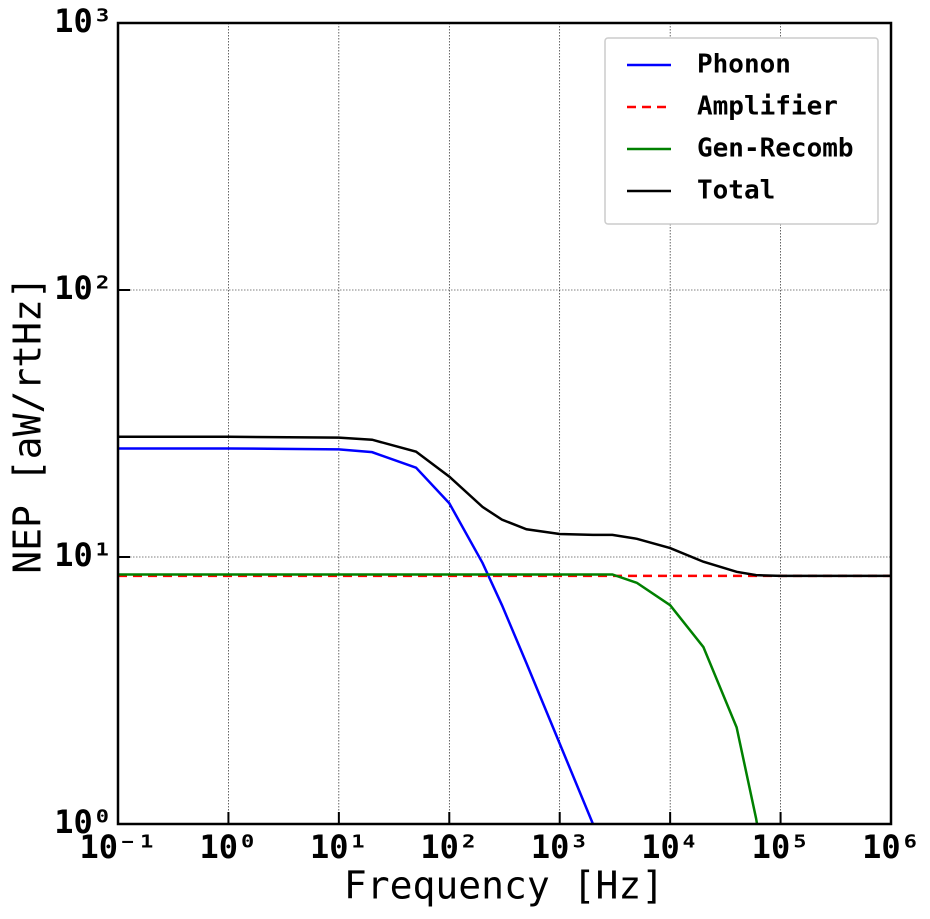  I want to click on x-tick-label: 10⁵, so click(781, 847).